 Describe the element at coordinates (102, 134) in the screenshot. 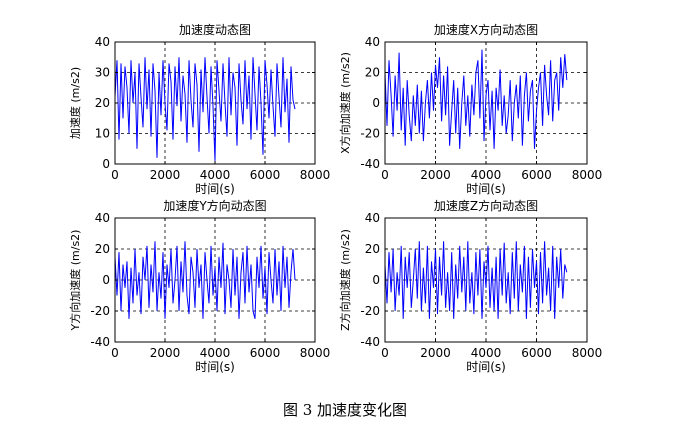

I see `y-tick-label: 10` at that location.